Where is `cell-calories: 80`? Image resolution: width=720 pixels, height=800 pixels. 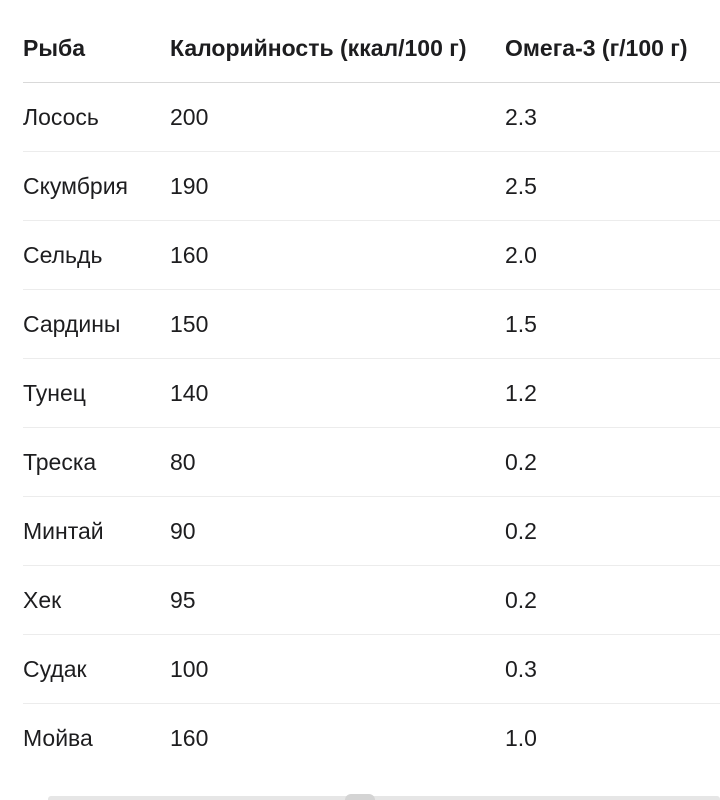 cell-calories: 80 is located at coordinates (337, 462).